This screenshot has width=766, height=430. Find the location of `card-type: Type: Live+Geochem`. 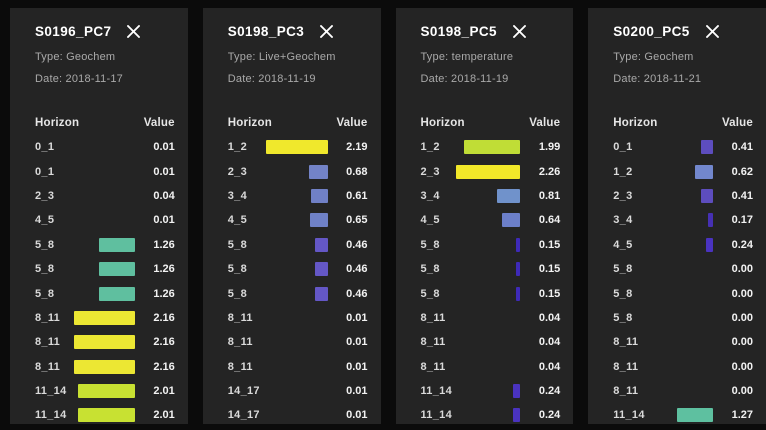

card-type: Type: Live+Geochem is located at coordinates (281, 57).